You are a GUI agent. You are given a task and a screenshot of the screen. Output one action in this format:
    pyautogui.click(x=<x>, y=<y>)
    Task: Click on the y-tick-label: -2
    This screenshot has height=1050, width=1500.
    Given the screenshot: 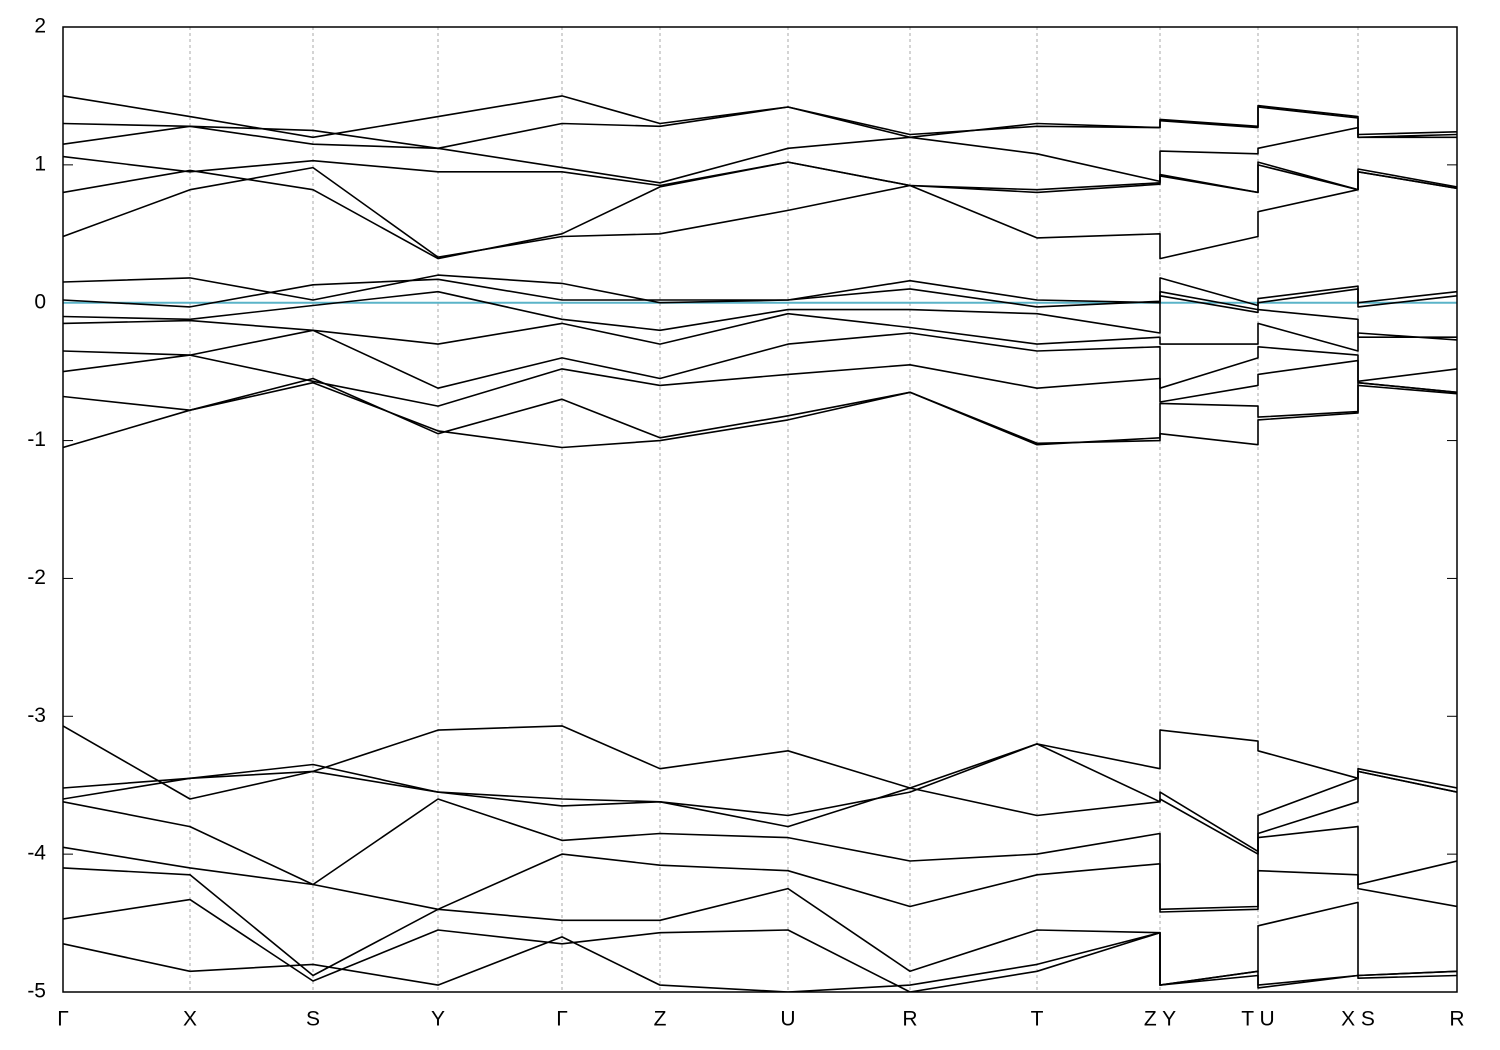 What is the action you would take?
    pyautogui.click(x=36, y=577)
    